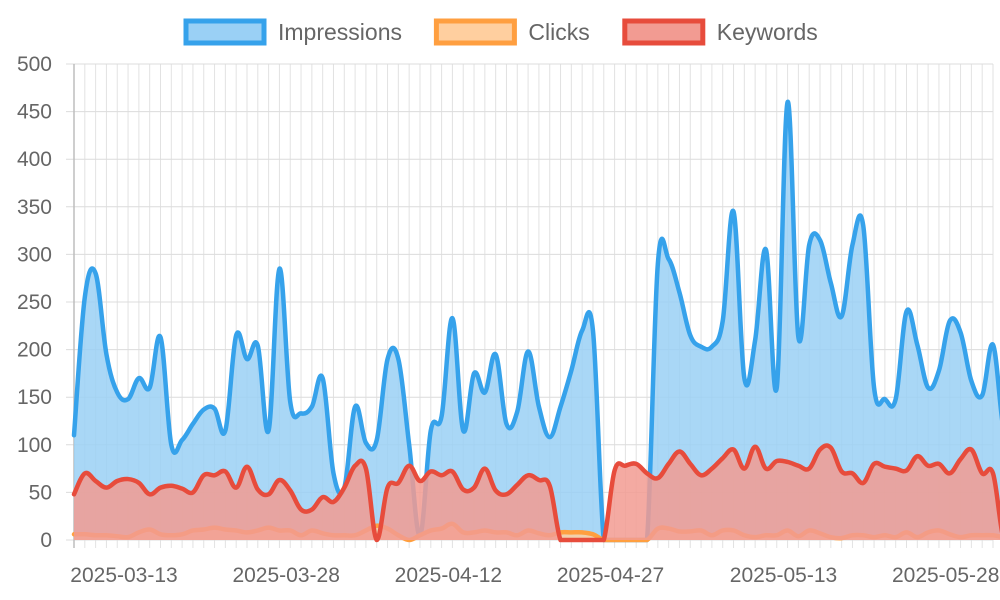 This screenshot has height=600, width=1000. Describe the element at coordinates (34, 112) in the screenshot. I see `y-tick-label: 450` at that location.